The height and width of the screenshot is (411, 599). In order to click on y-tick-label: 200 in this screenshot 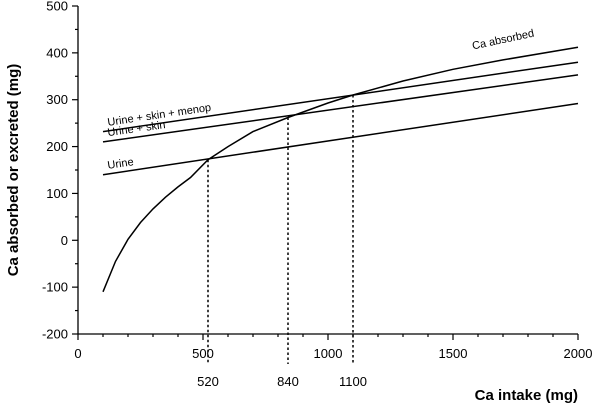, I will do `click(57, 146)`.